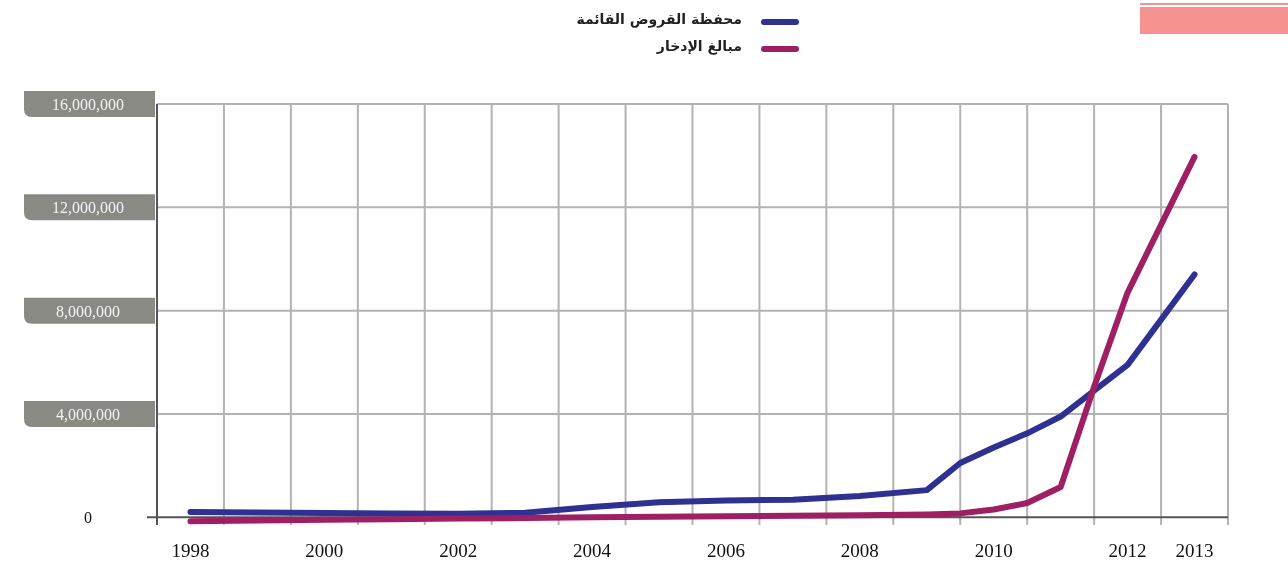 This screenshot has height=562, width=1288. What do you see at coordinates (88, 518) in the screenshot?
I see `y-tick-label: 0` at bounding box center [88, 518].